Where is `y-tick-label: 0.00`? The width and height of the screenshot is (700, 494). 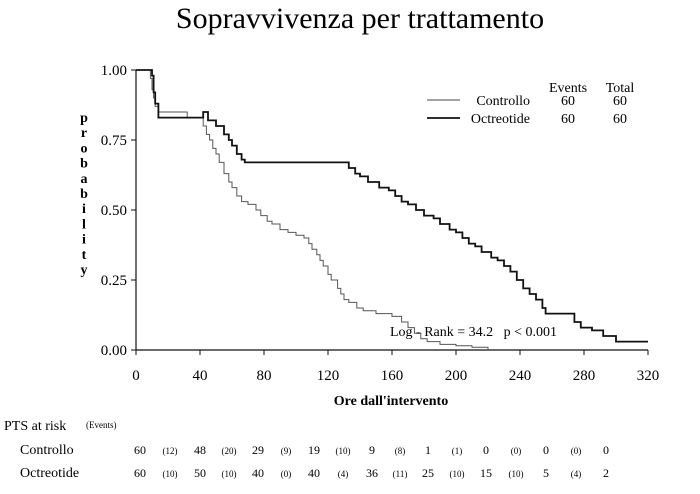 y-tick-label: 0.00 is located at coordinates (114, 351).